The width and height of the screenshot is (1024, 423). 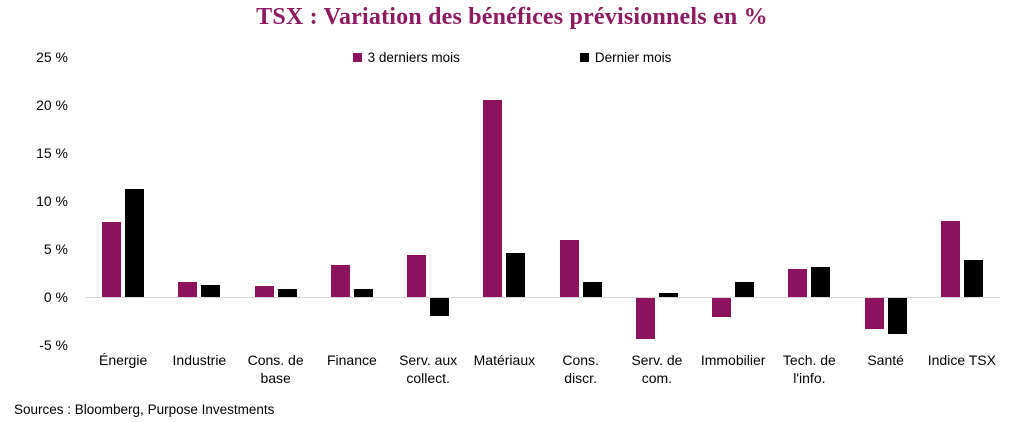 What do you see at coordinates (52, 153) in the screenshot?
I see `y-tick-label: 15 %` at bounding box center [52, 153].